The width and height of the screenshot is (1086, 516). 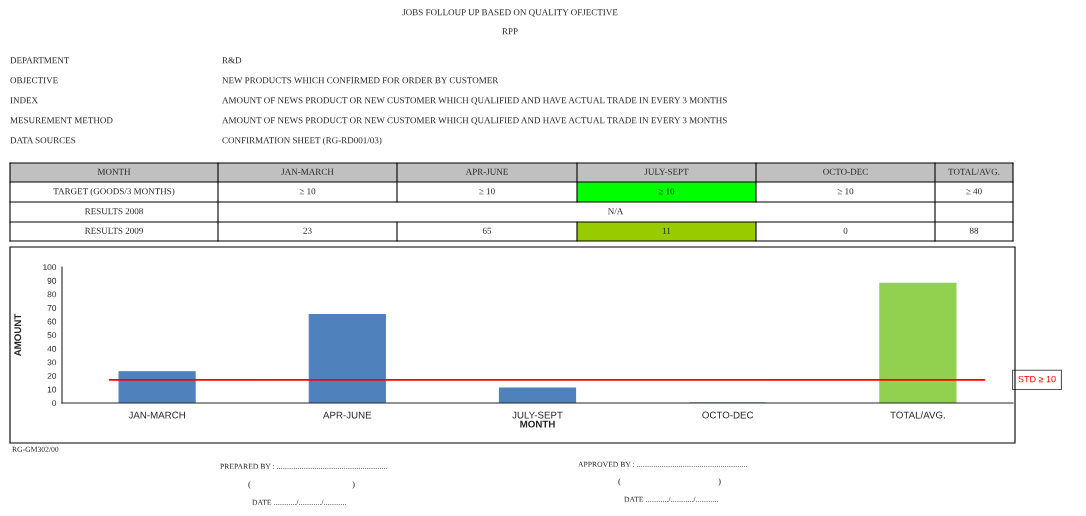 I want to click on y-tick-label: 90, so click(x=52, y=280).